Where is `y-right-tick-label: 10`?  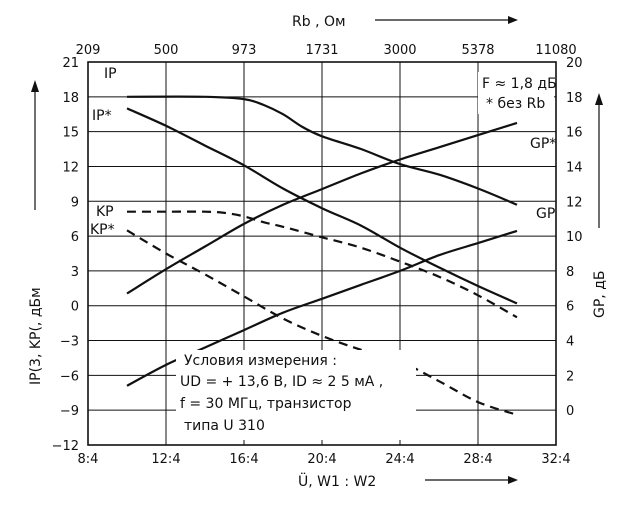 y-right-tick-label: 10 is located at coordinates (574, 237).